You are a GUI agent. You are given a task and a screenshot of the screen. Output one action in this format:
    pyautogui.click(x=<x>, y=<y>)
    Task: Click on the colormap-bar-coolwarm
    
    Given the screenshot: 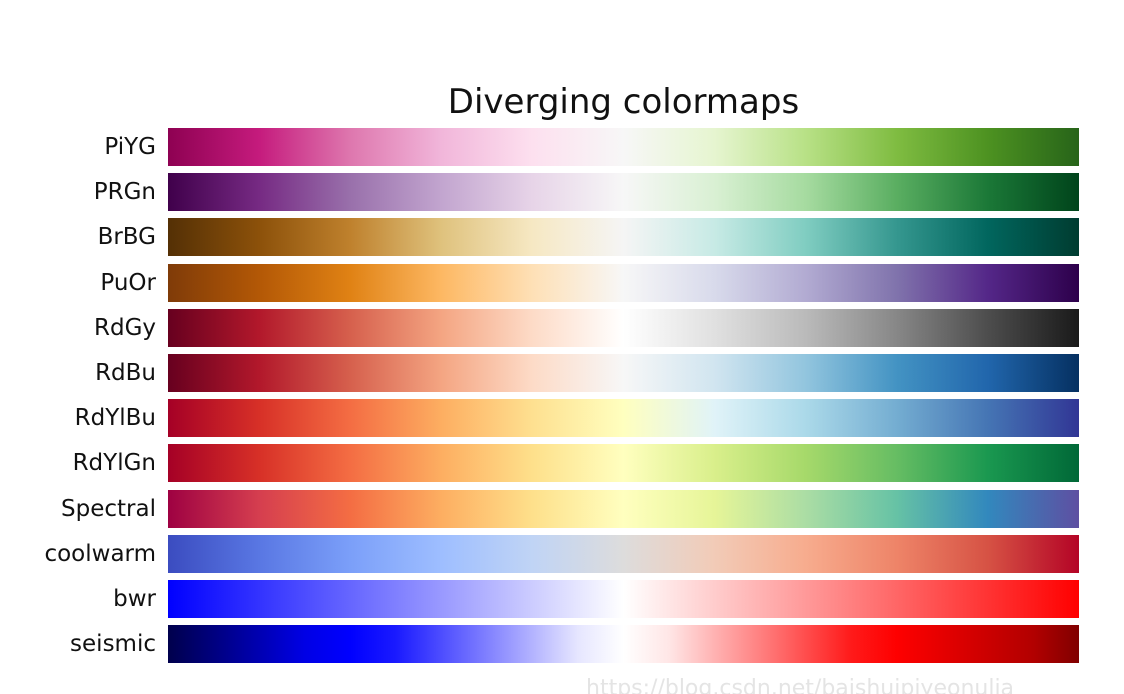 What is the action you would take?
    pyautogui.click(x=623, y=553)
    